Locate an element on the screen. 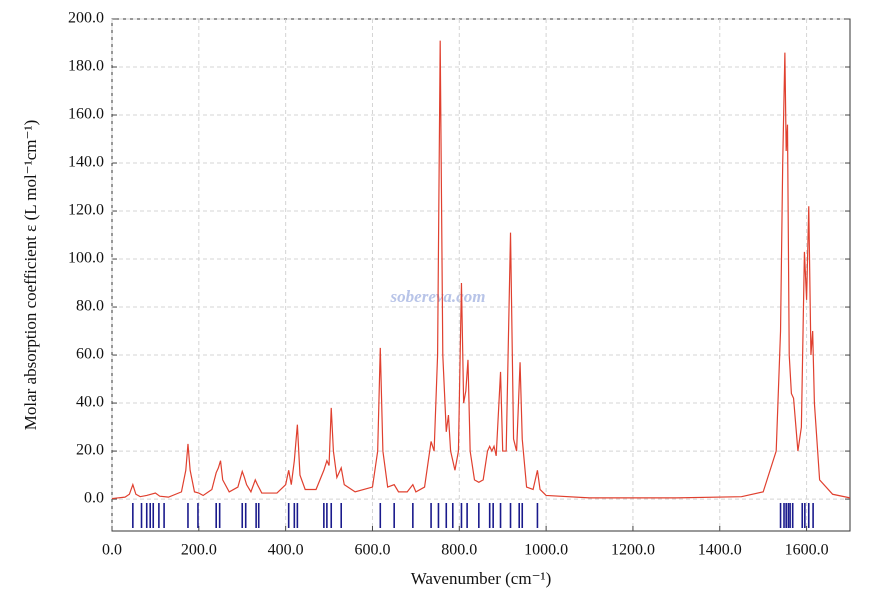 Image resolution: width=872 pixels, height=600 pixels. x-tick-label: 1200.0 is located at coordinates (633, 550).